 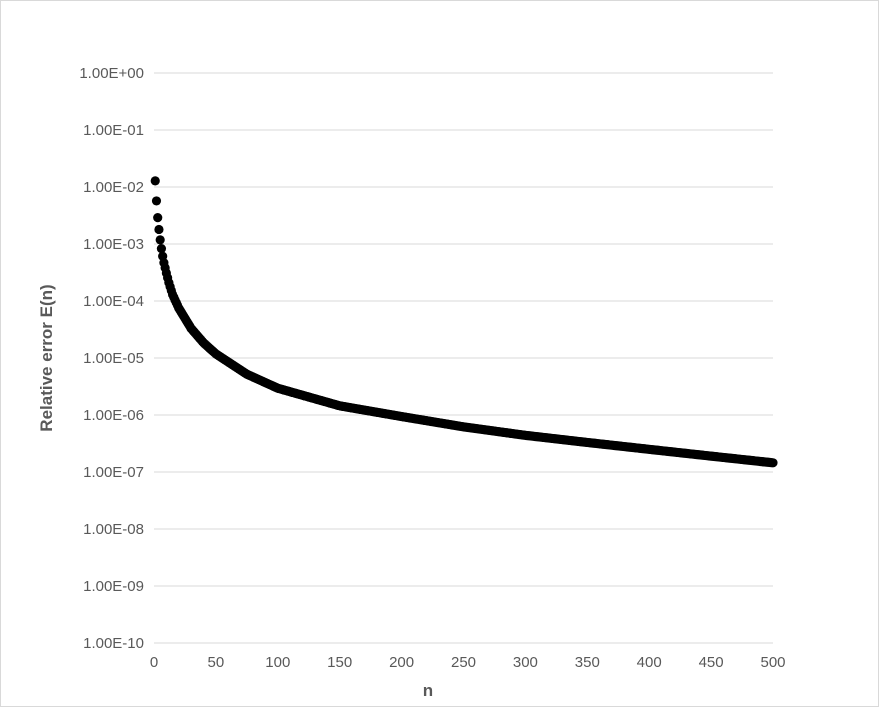 What do you see at coordinates (111, 73) in the screenshot?
I see `y-tick-label: 1.00E+00` at bounding box center [111, 73].